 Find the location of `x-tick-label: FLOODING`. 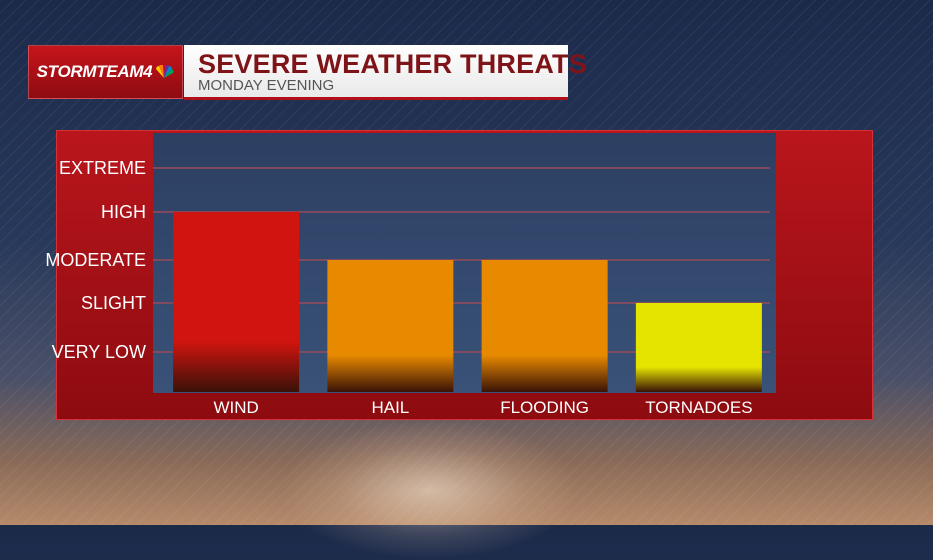

x-tick-label: FLOODING is located at coordinates (544, 407).